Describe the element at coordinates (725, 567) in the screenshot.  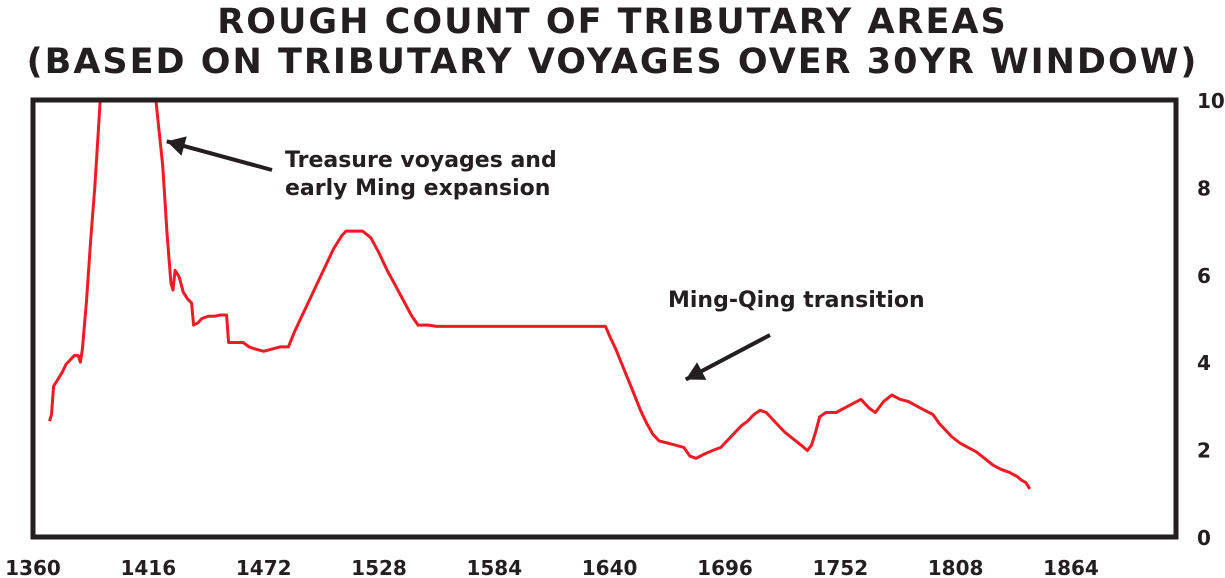
I see `x-tick-label: 1696` at that location.